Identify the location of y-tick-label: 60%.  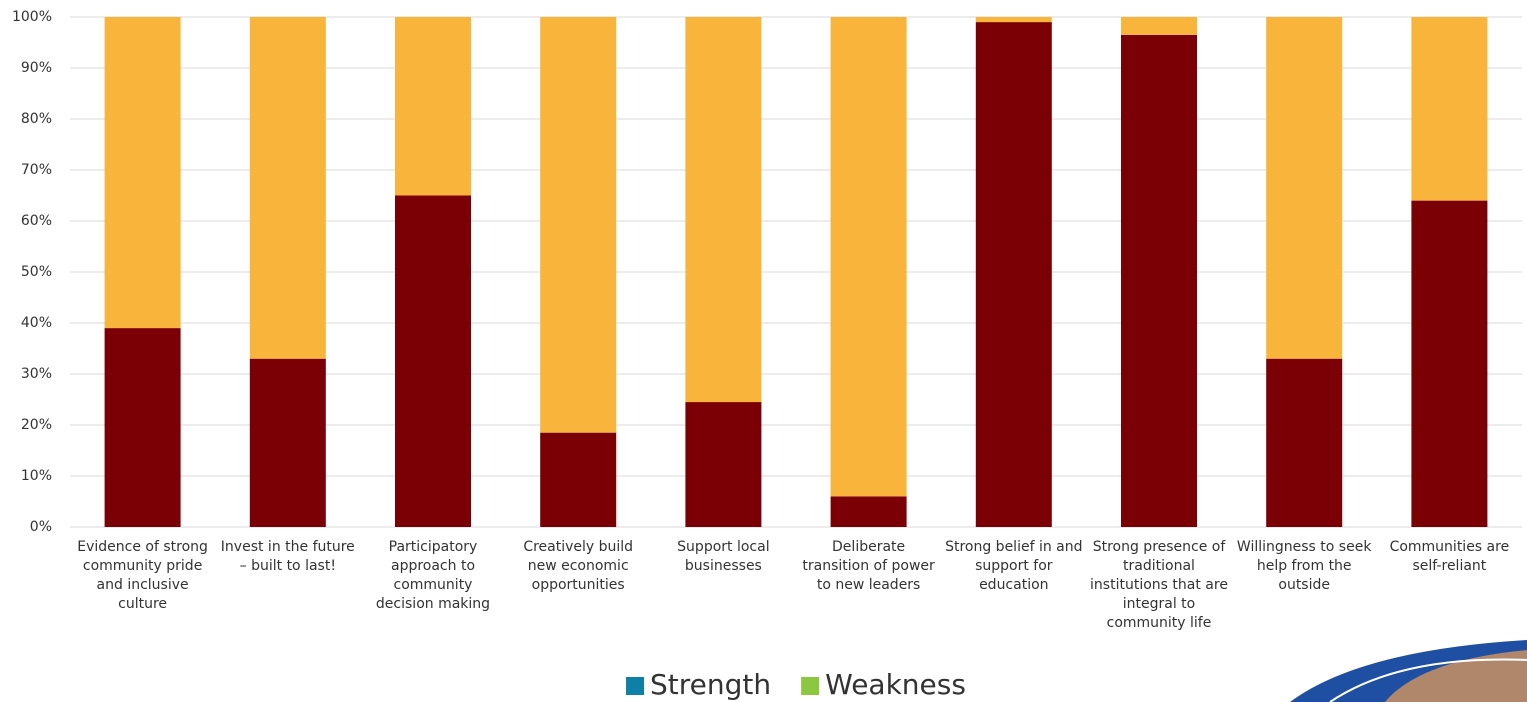
(36, 221).